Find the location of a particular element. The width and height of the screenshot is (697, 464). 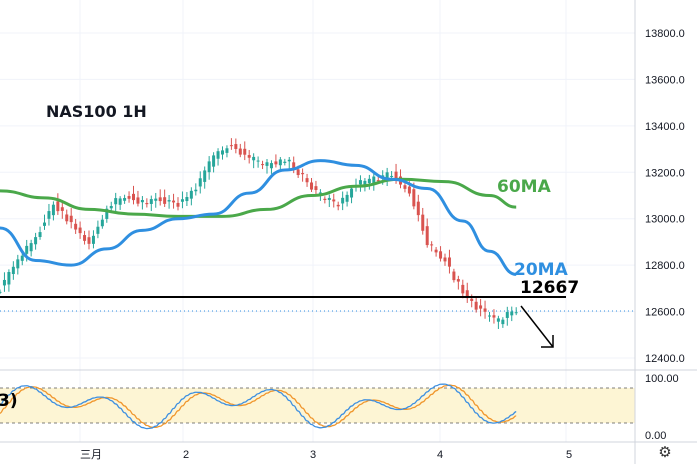

price-tick-label: 12800.0 is located at coordinates (665, 266).